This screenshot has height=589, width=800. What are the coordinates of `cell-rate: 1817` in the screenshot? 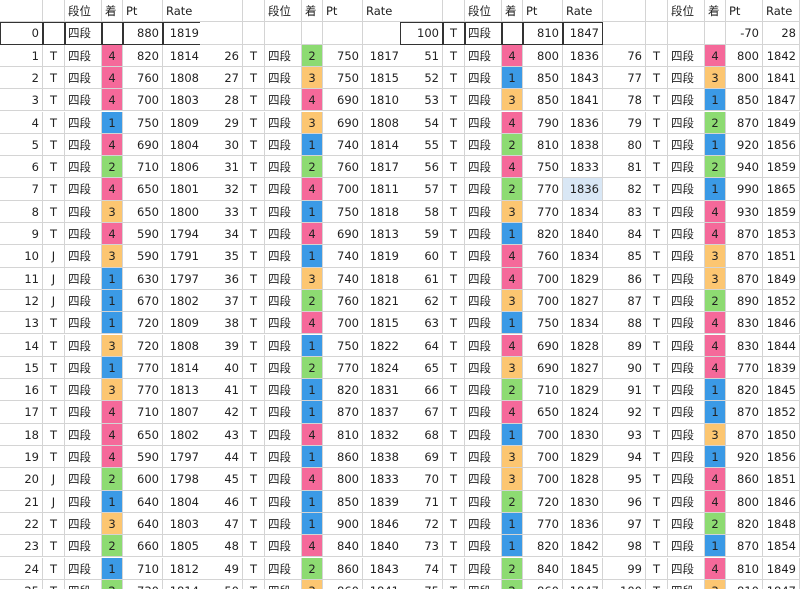 It's located at (383, 167).